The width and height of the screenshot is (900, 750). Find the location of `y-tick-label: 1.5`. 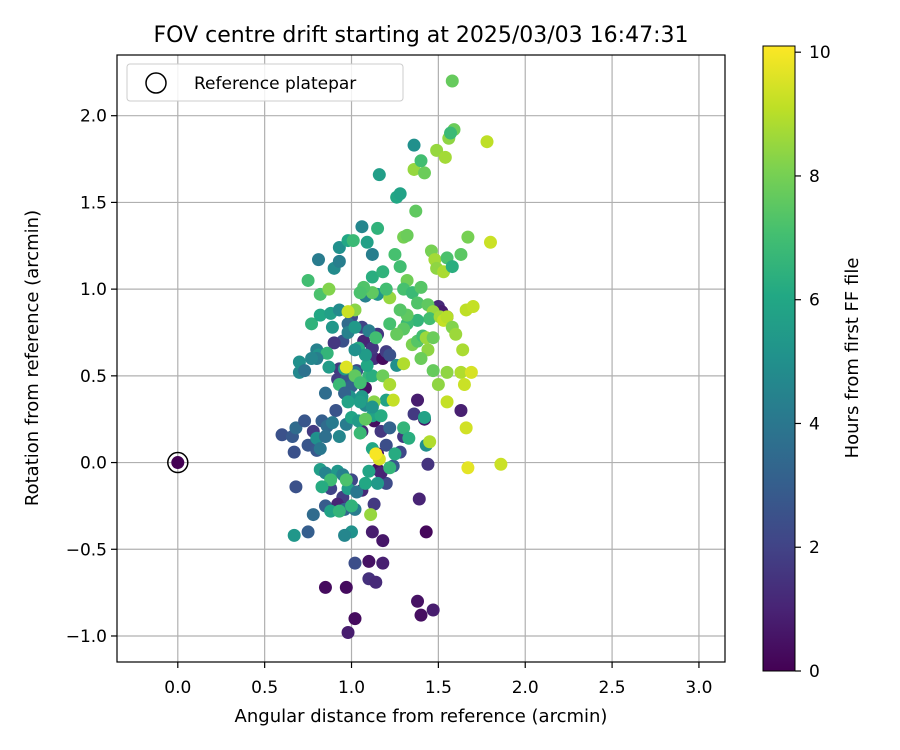

y-tick-label: 1.5 is located at coordinates (93, 203).